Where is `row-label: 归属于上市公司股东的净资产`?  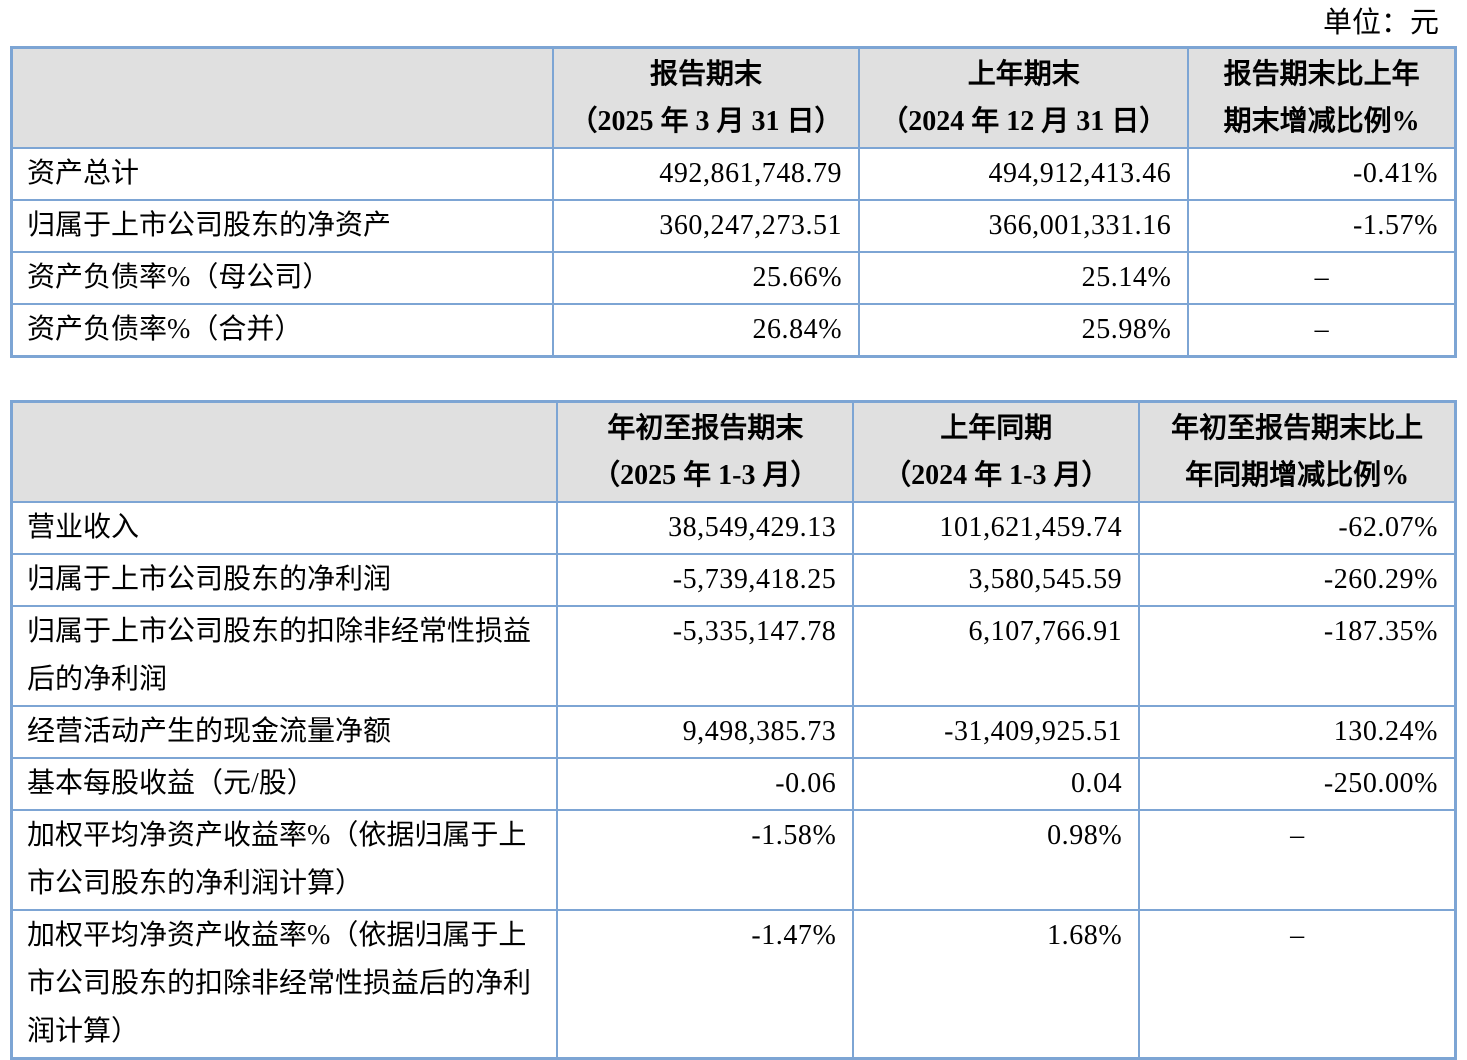 row-label: 归属于上市公司股东的净资产 is located at coordinates (282, 226).